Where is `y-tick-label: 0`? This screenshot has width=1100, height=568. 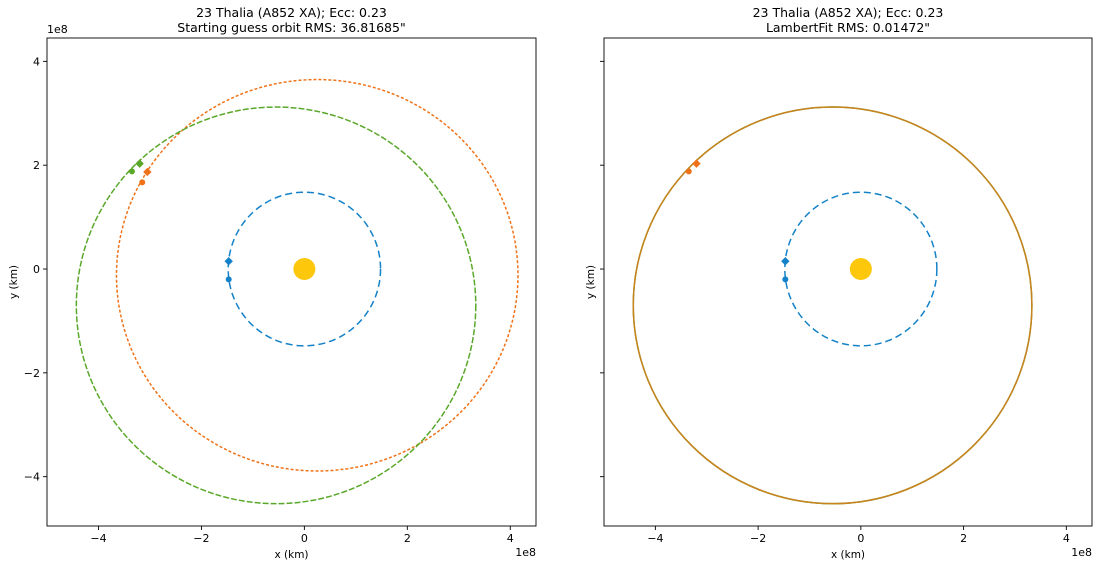 y-tick-label: 0 is located at coordinates (36, 269).